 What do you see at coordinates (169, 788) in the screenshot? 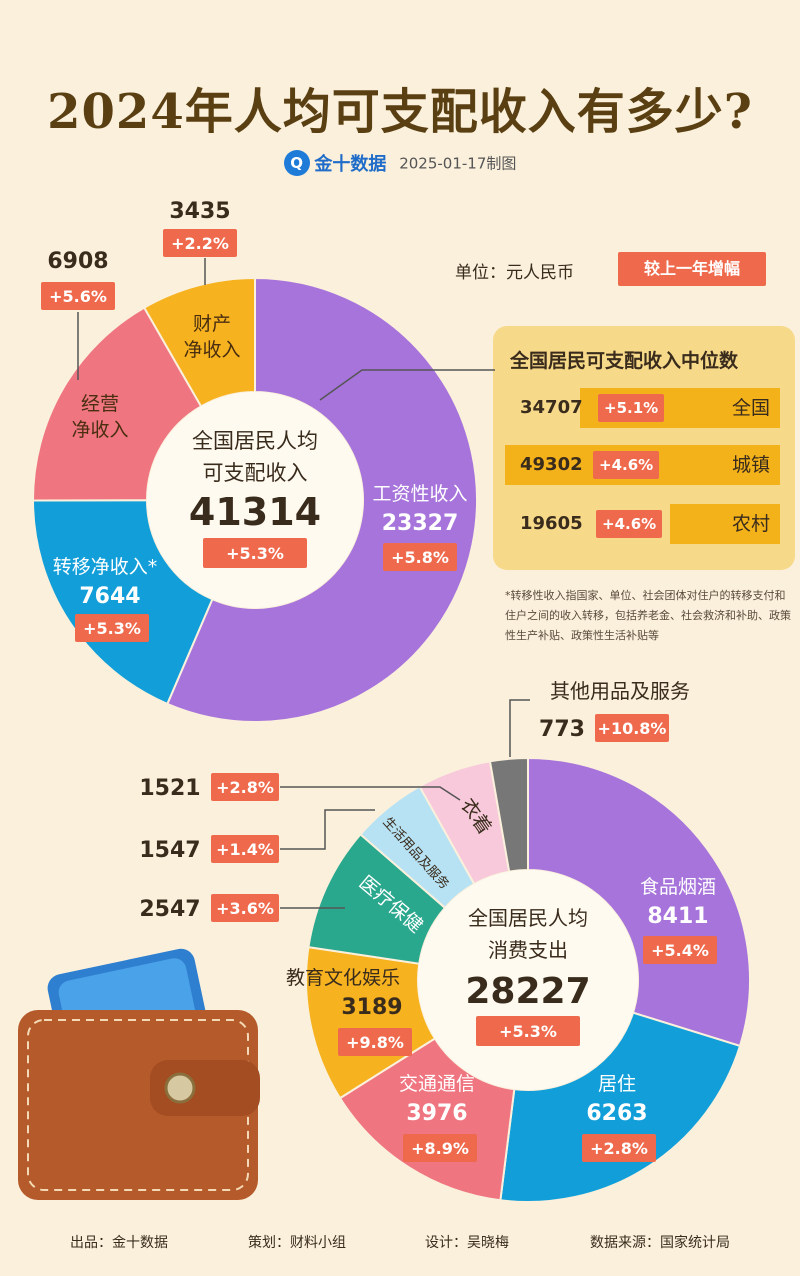
I see `slice-value-clothing: 1521` at bounding box center [169, 788].